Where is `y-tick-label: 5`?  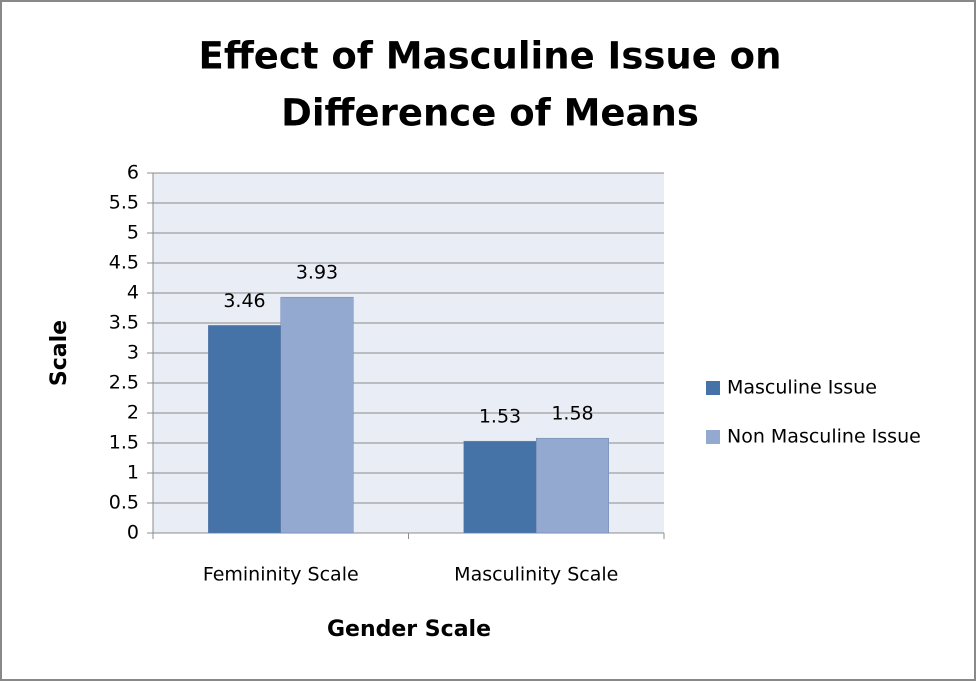
y-tick-label: 5 is located at coordinates (133, 233).